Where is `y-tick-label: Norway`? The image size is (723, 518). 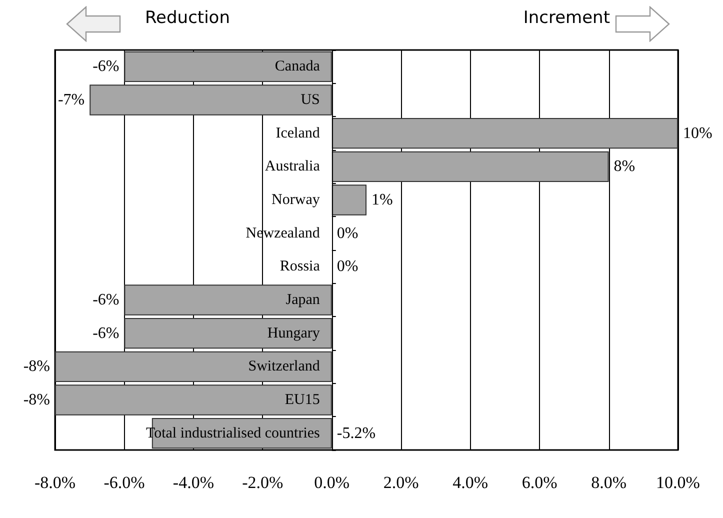
y-tick-label: Norway is located at coordinates (296, 200).